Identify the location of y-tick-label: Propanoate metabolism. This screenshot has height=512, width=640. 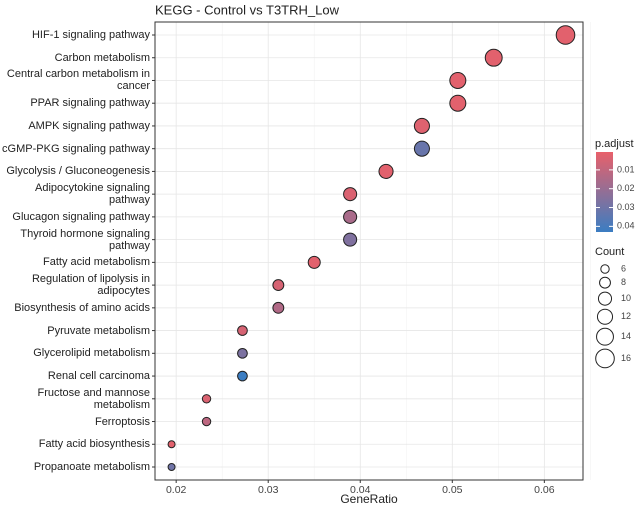
(91, 467).